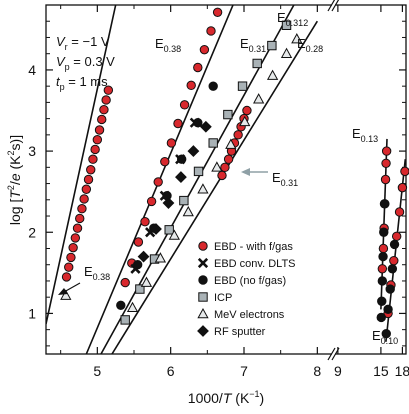 The height and width of the screenshot is (414, 409). I want to click on x-tick-label: 5, so click(97, 371).